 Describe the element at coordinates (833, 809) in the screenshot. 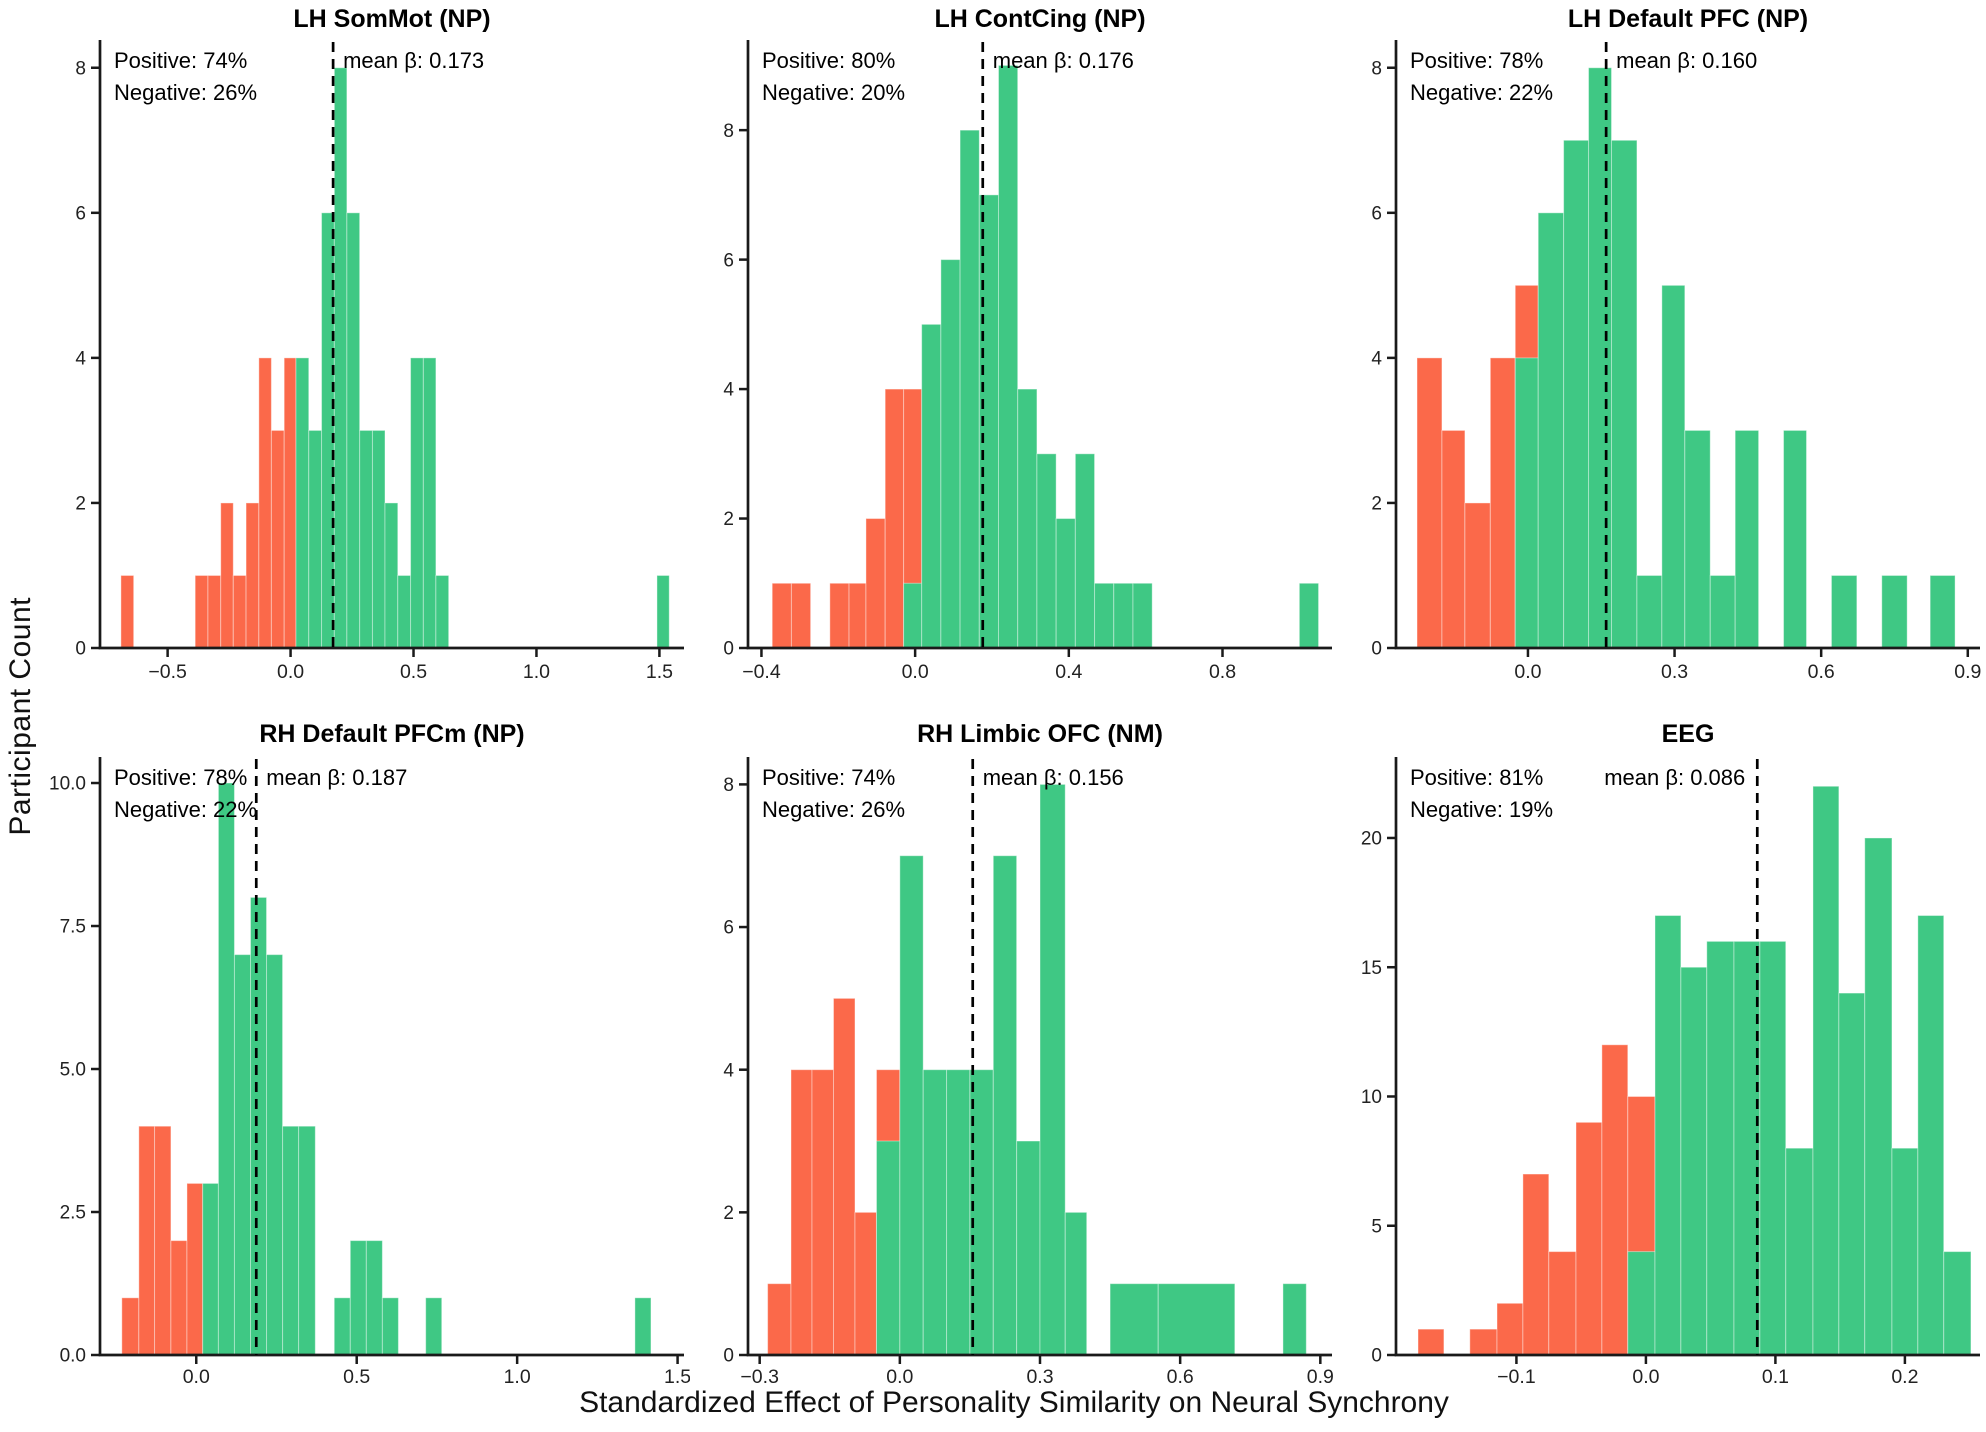

I see `negative-percent-label: Negative: 26%` at that location.